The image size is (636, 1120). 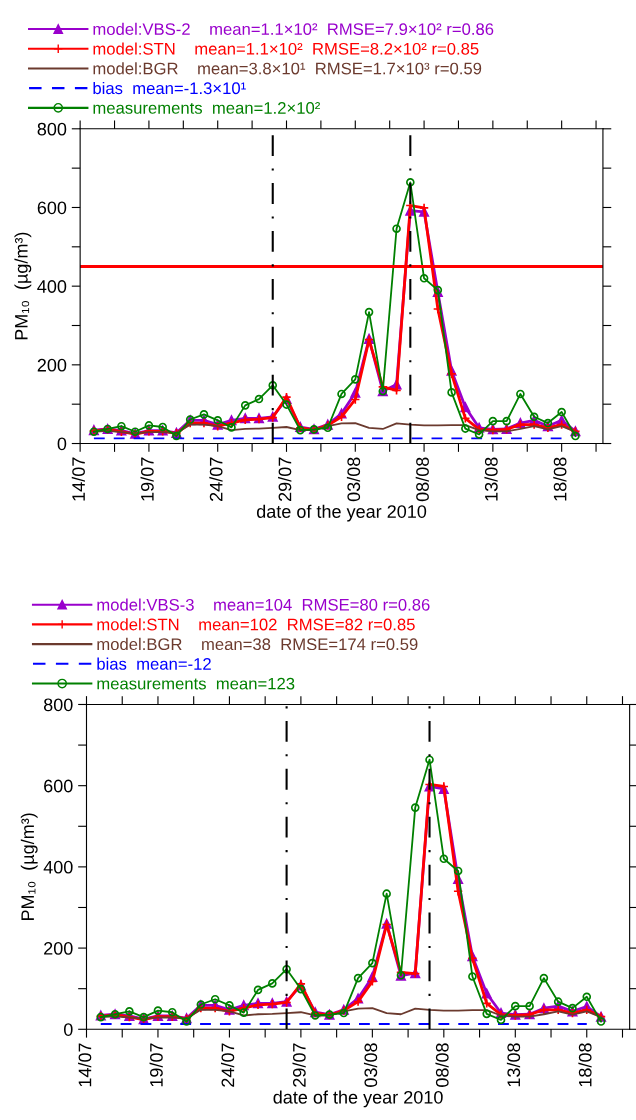 What do you see at coordinates (196, 683) in the screenshot?
I see `legend-label: measurements mean=123` at bounding box center [196, 683].